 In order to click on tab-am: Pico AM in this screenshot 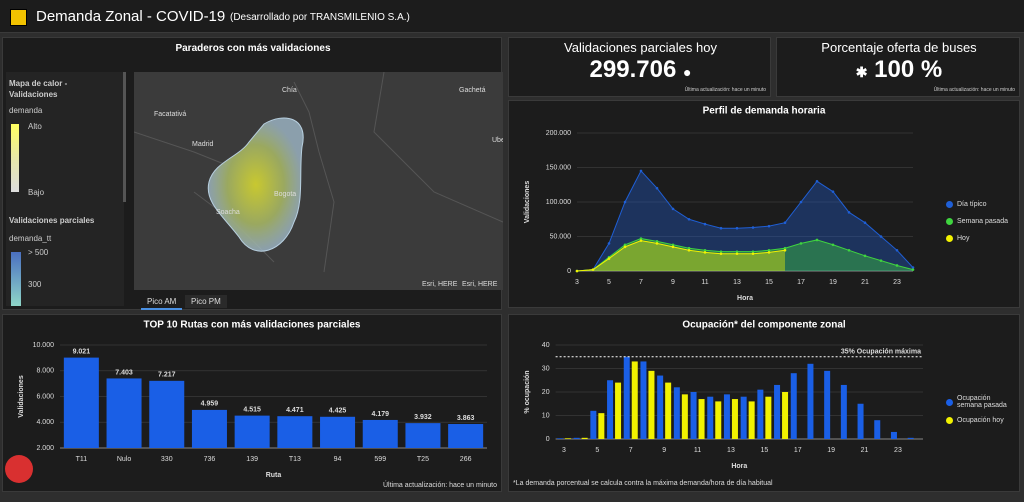, I will do `click(162, 302)`.